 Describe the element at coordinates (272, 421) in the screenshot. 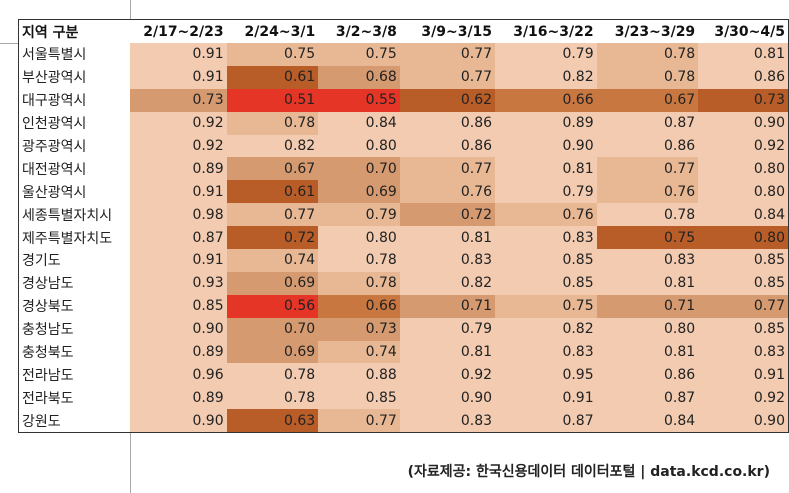

I see `heatmap-cell: 0.63` at that location.